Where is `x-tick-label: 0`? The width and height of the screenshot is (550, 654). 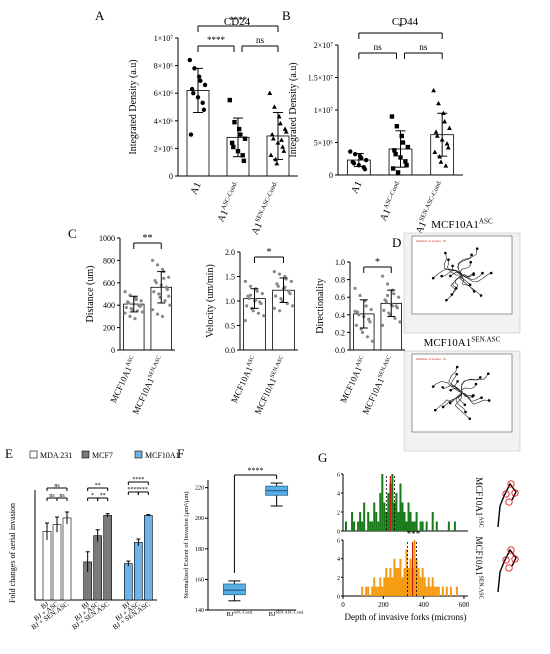
x-tick-label: 0 is located at coordinates (343, 605).